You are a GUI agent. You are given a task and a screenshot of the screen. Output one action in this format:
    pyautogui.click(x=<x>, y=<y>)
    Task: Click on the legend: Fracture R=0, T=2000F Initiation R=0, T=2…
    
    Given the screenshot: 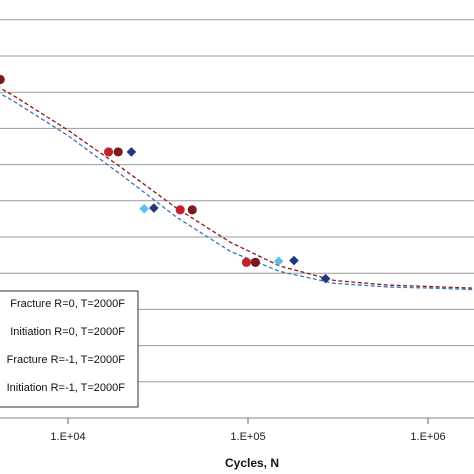 What is the action you would take?
    pyautogui.click(x=69, y=349)
    